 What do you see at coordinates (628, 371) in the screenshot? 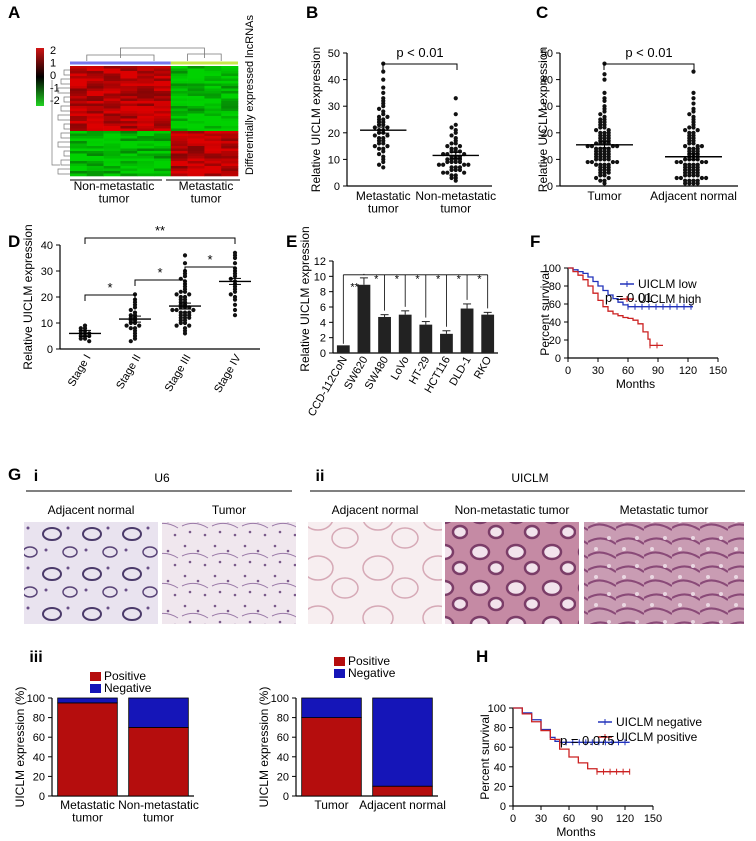
I see `x-tick-label: 60` at bounding box center [628, 371].